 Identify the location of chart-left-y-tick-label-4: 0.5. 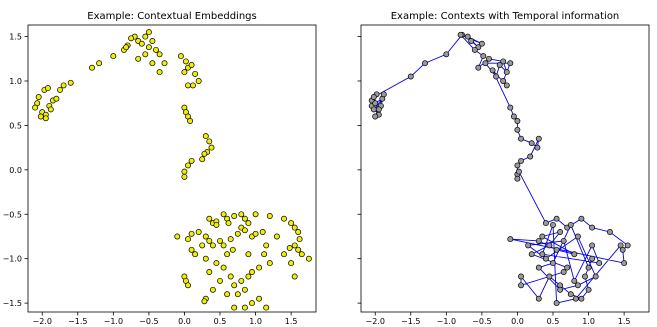
(15, 125).